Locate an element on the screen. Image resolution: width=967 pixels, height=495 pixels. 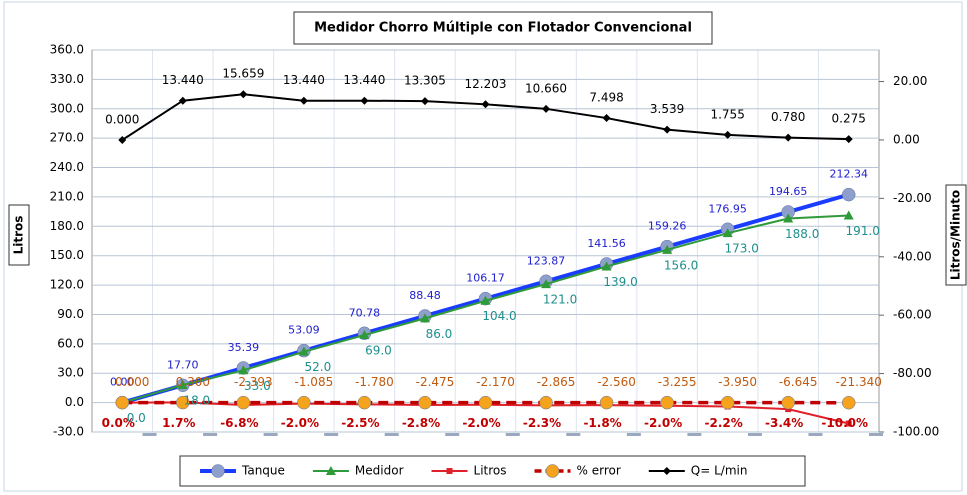
title-box is located at coordinates (503, 28).